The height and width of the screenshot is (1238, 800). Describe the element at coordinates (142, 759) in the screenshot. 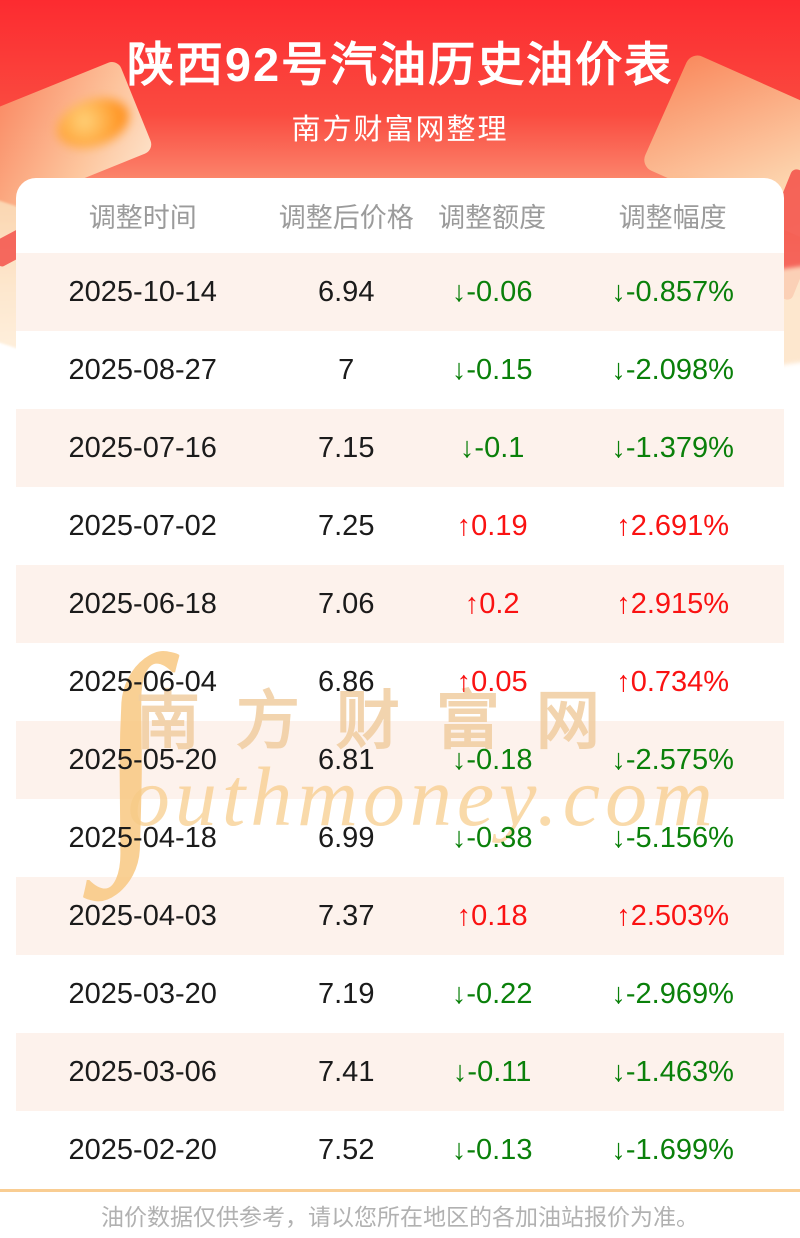

I see `date-cell: 2025-05-20` at that location.